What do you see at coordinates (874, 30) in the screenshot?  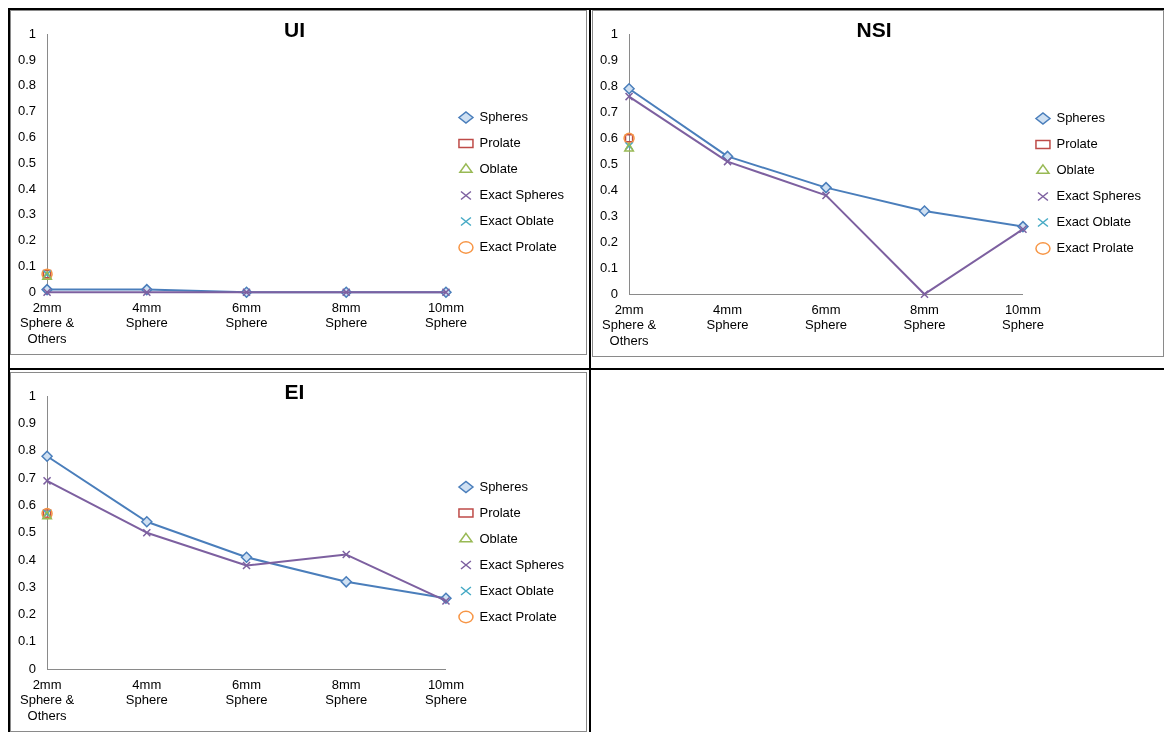 I see `chart-title: NSI` at bounding box center [874, 30].